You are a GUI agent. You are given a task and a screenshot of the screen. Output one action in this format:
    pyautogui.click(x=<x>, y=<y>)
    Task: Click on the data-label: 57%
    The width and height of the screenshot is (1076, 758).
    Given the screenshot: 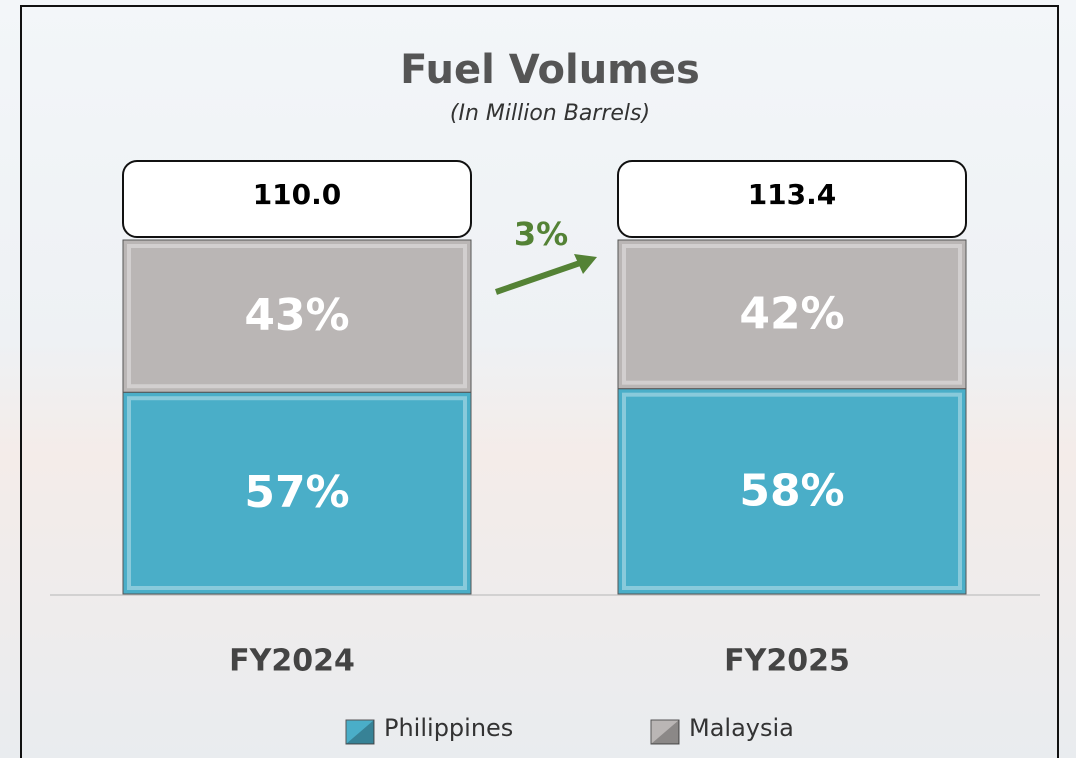 What is the action you would take?
    pyautogui.click(x=296, y=492)
    